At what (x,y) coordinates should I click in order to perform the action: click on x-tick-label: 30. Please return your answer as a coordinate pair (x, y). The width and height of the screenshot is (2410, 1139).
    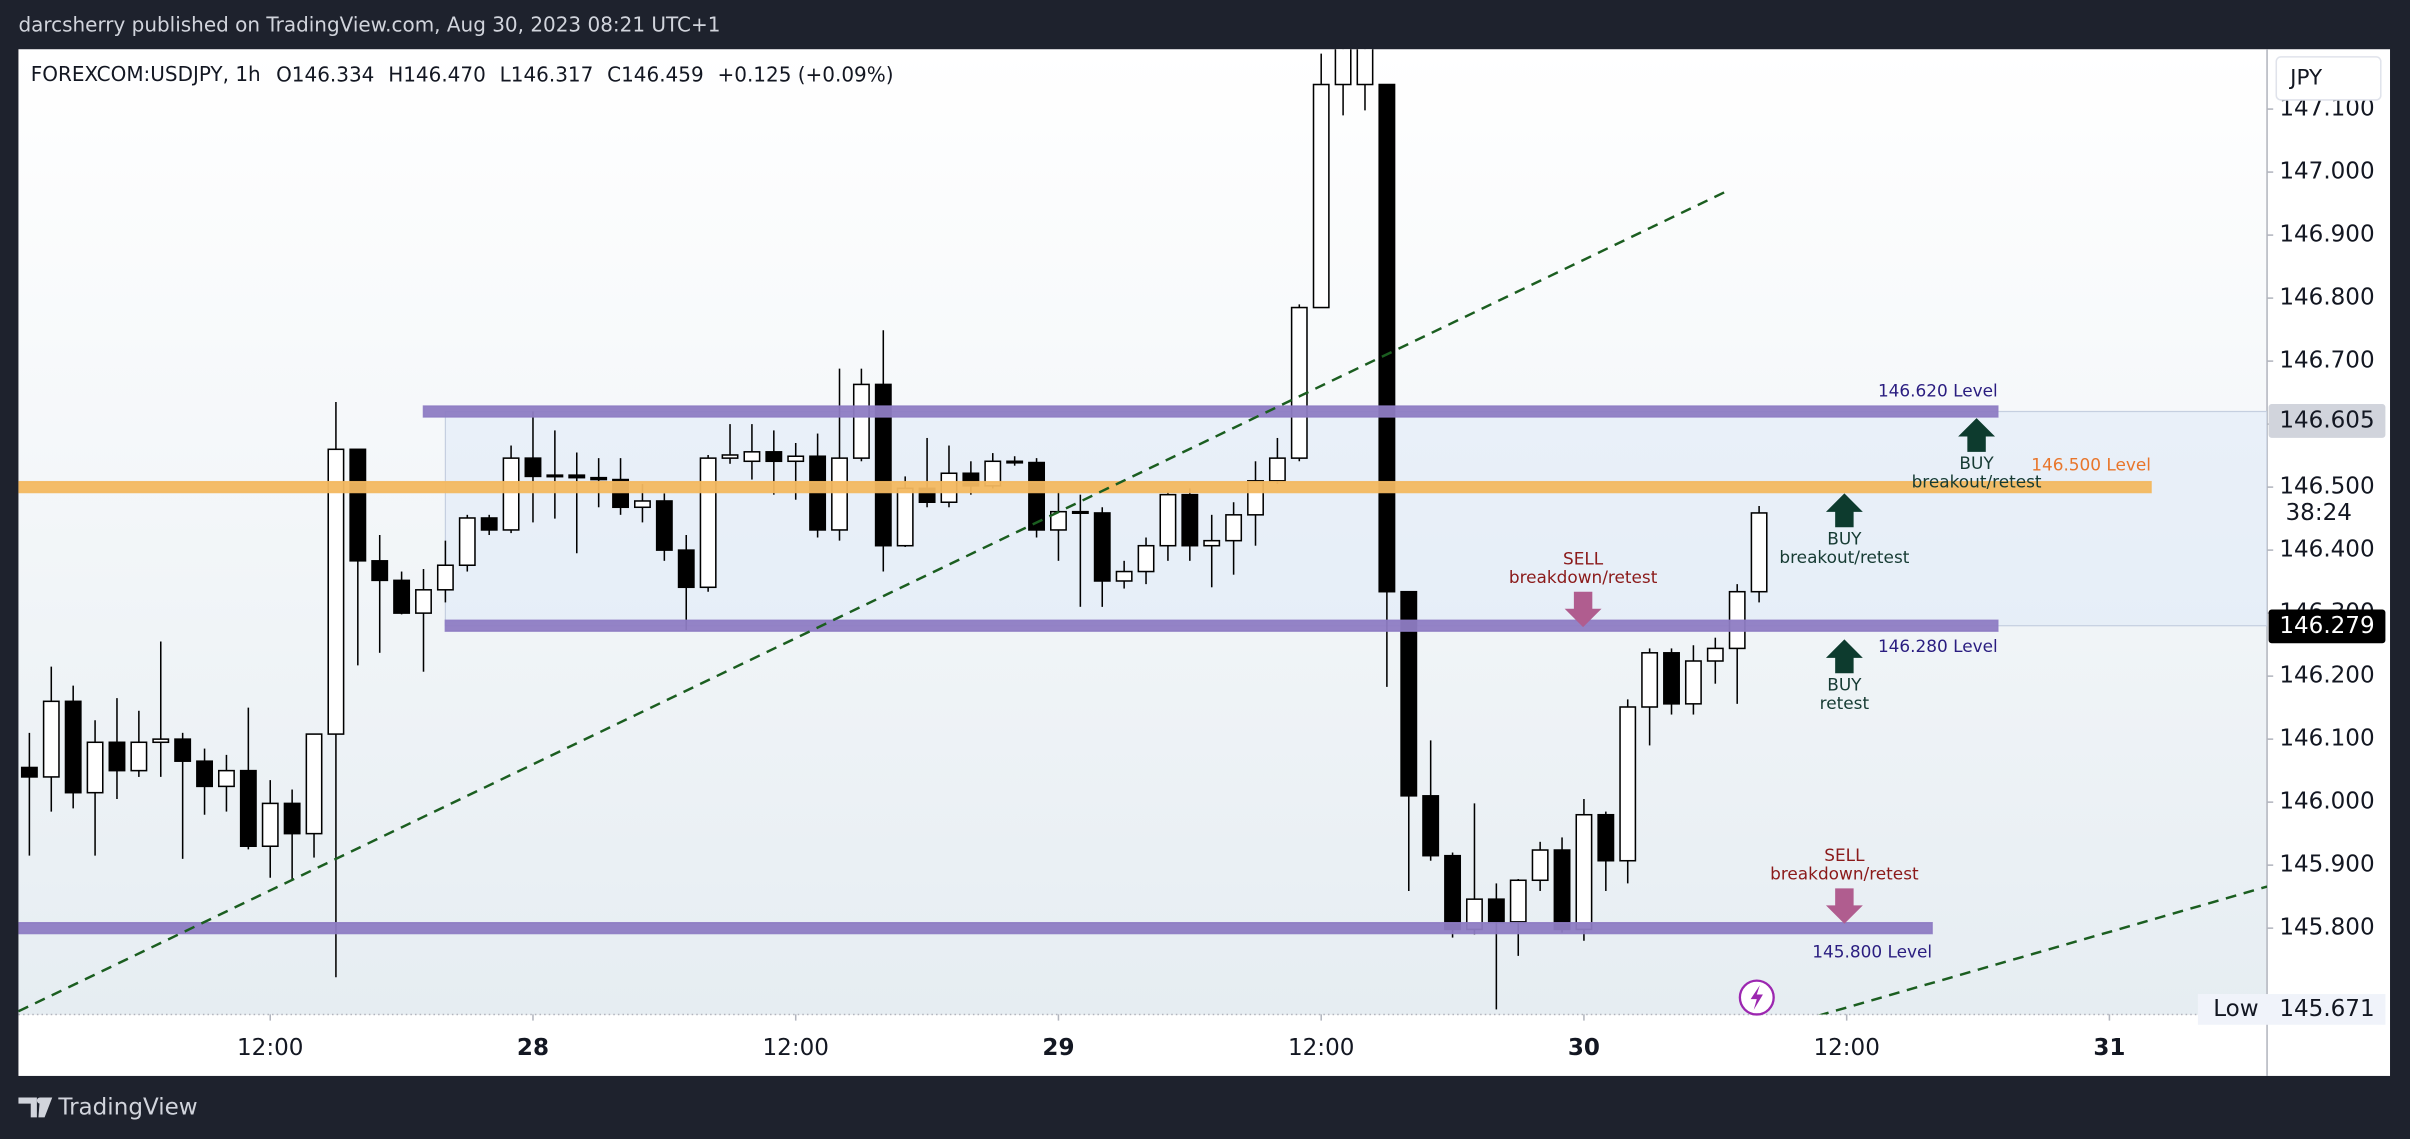
    Looking at the image, I should click on (1584, 1048).